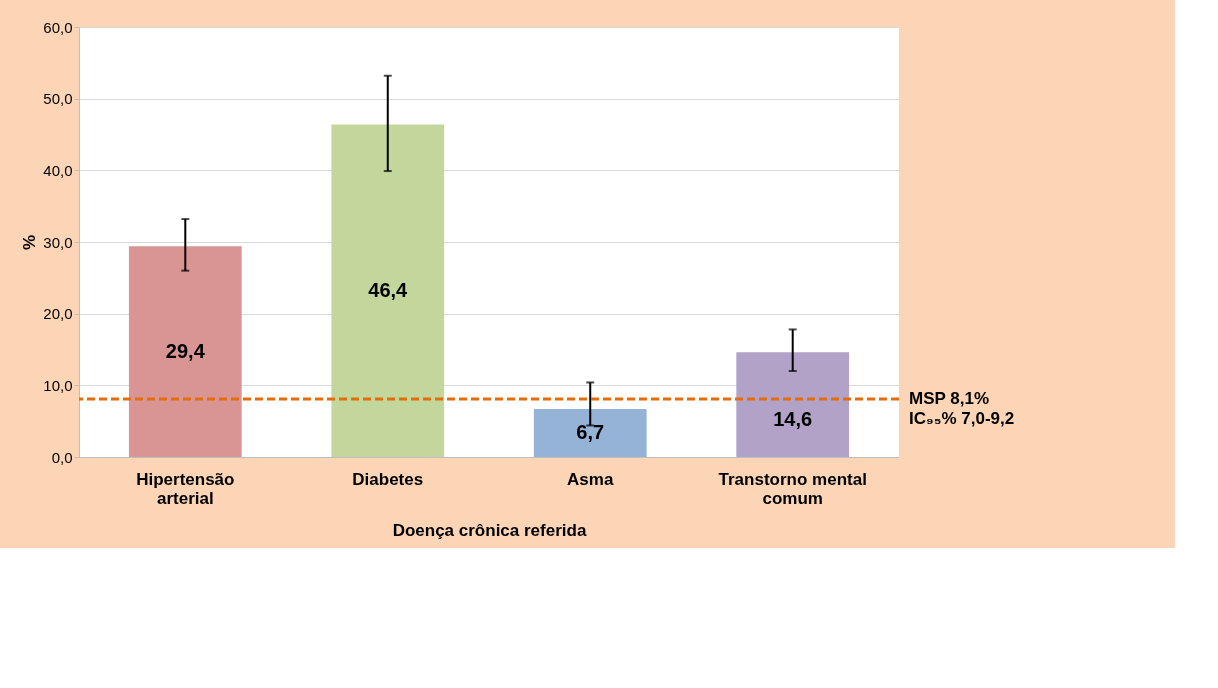 This screenshot has width=1218, height=688. I want to click on x-tick-label: Asma, so click(590, 479).